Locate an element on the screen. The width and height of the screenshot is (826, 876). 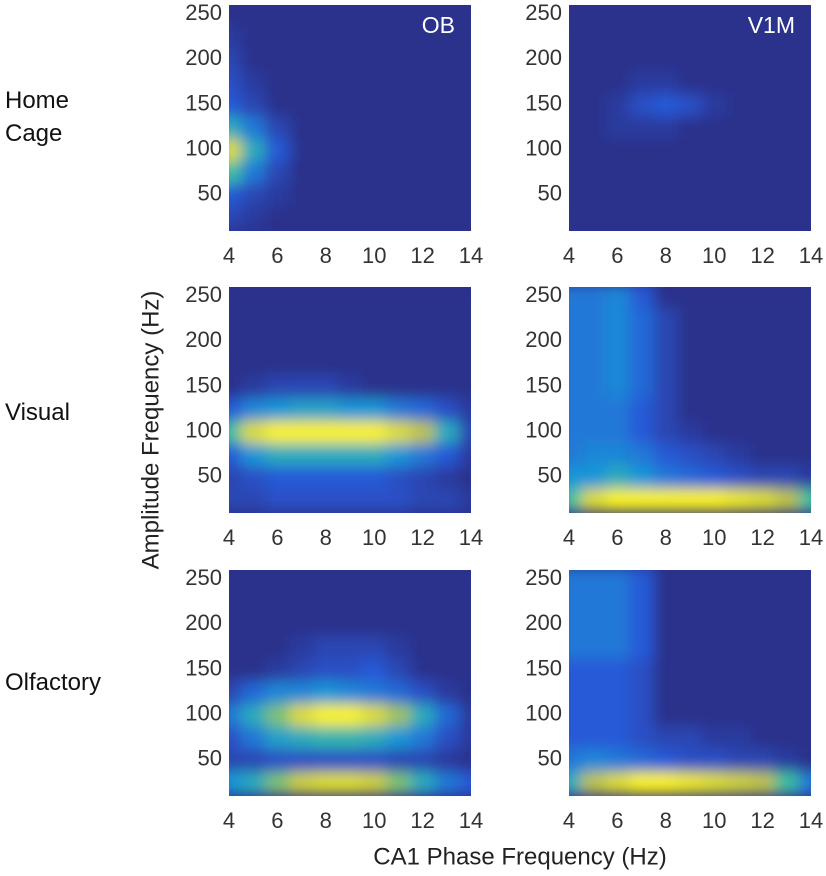
y-tick-label: 100 is located at coordinates (543, 147).